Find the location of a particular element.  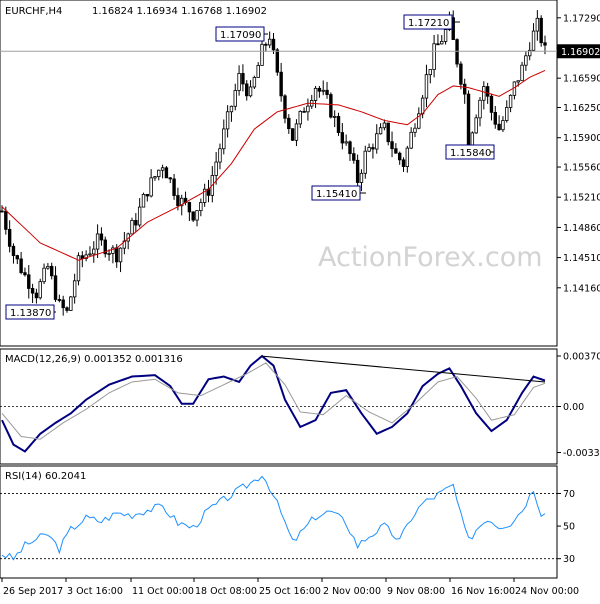

price-annotation-label: 1.15410 is located at coordinates (336, 194).